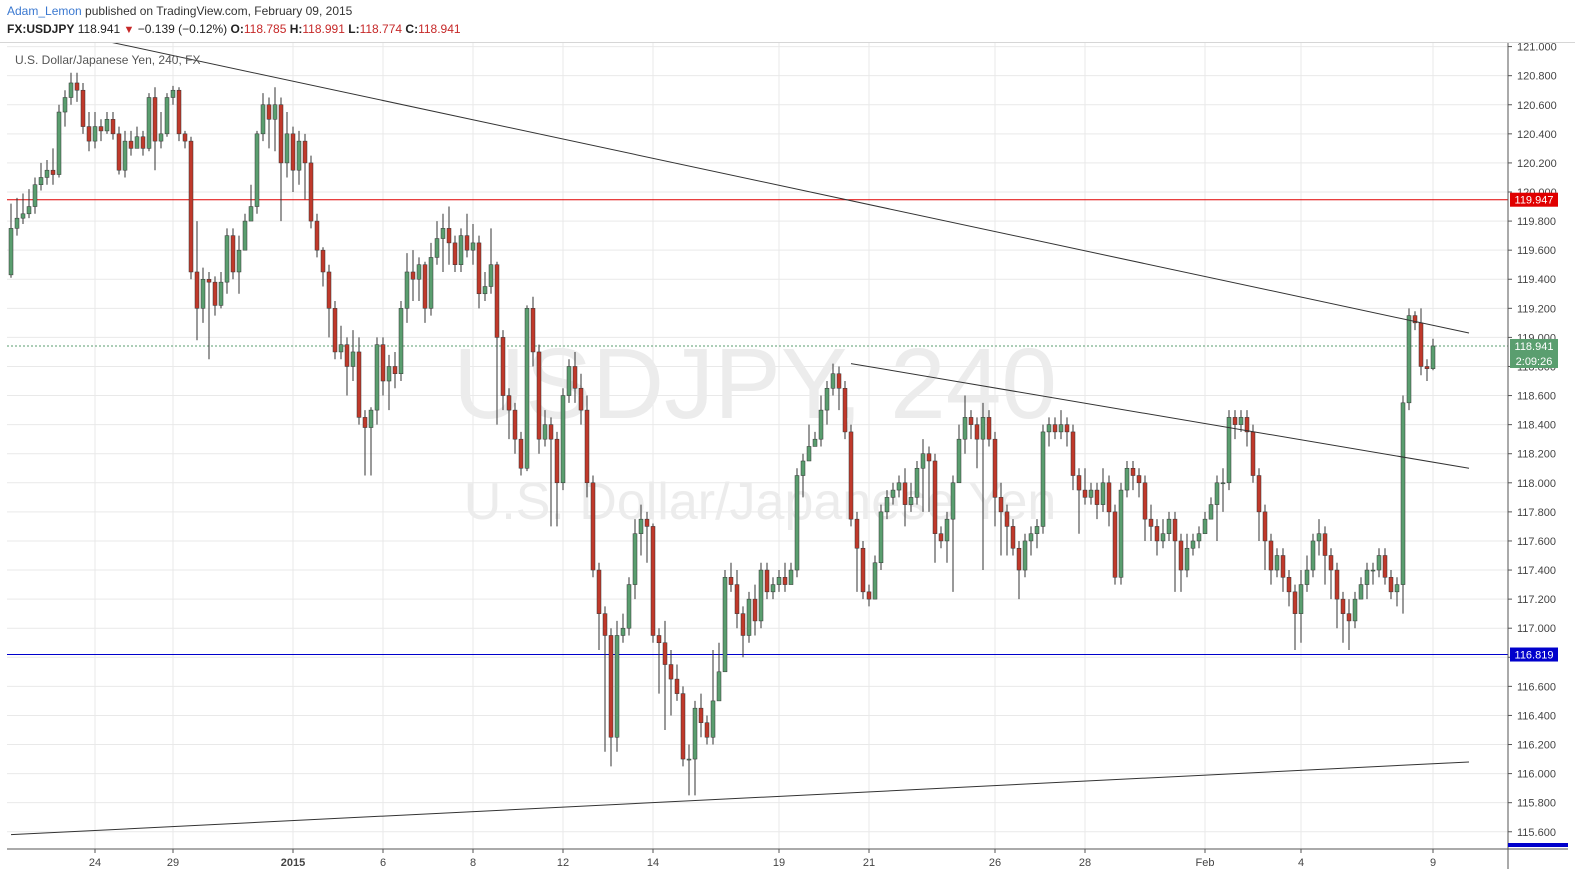  What do you see at coordinates (41, 29) in the screenshot?
I see `symbol-label: FX:USDJPY` at bounding box center [41, 29].